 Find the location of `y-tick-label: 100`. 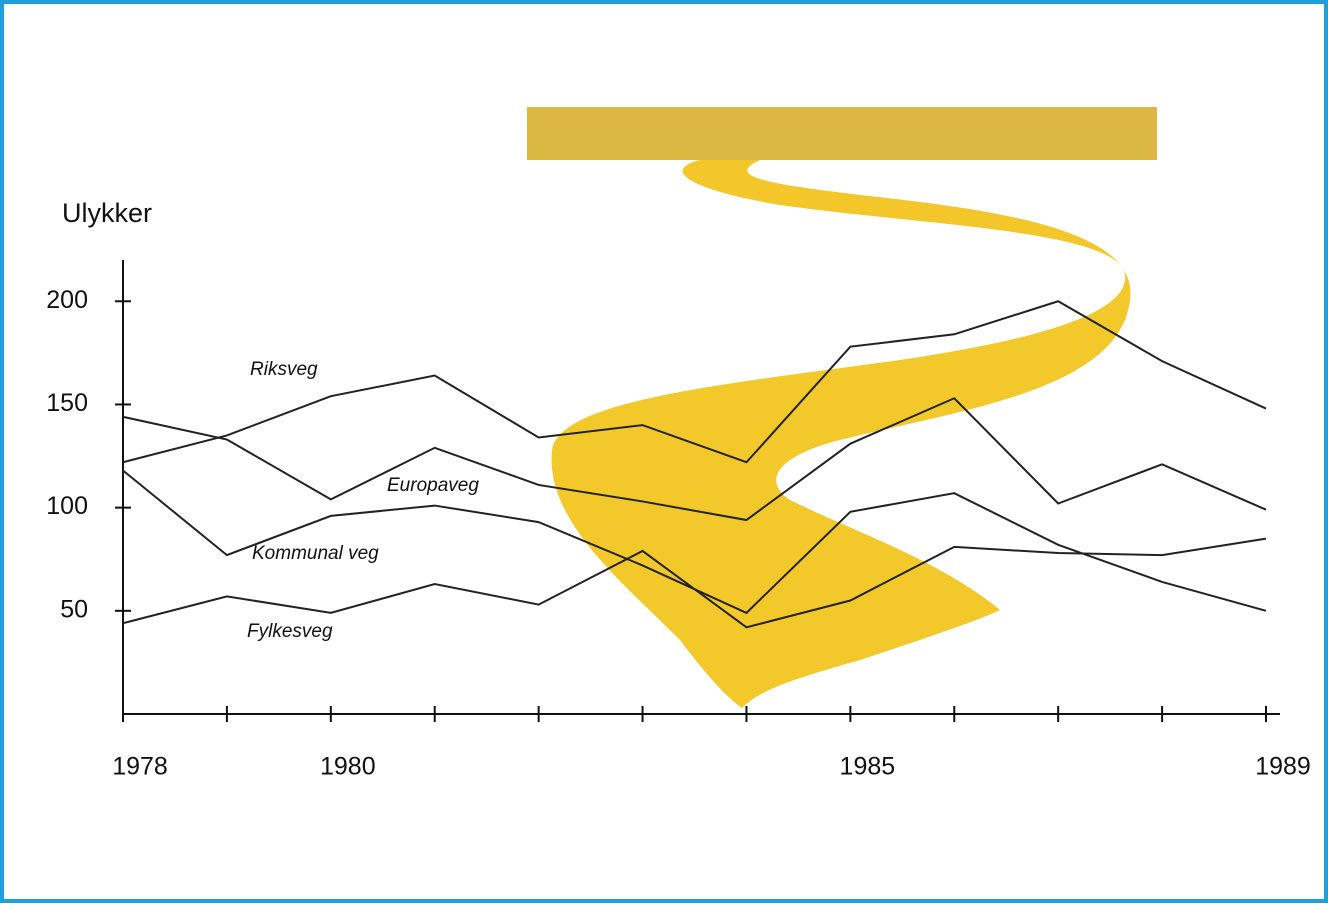

y-tick-label: 100 is located at coordinates (67, 506).